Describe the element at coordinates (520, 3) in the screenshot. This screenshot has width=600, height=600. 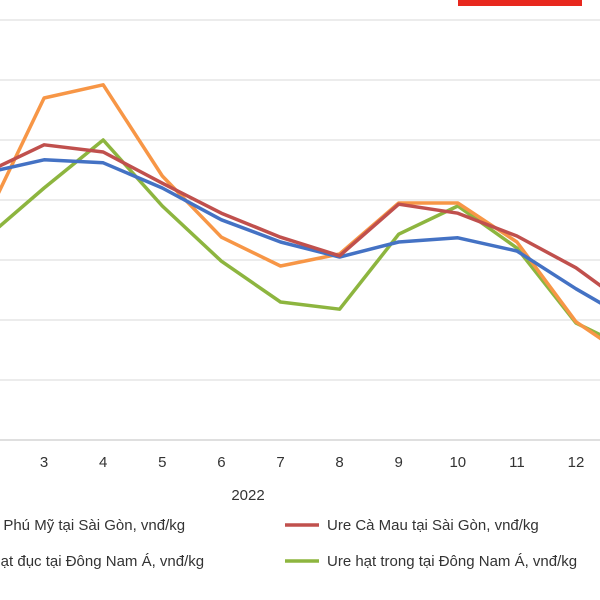
I see `header-badge` at that location.